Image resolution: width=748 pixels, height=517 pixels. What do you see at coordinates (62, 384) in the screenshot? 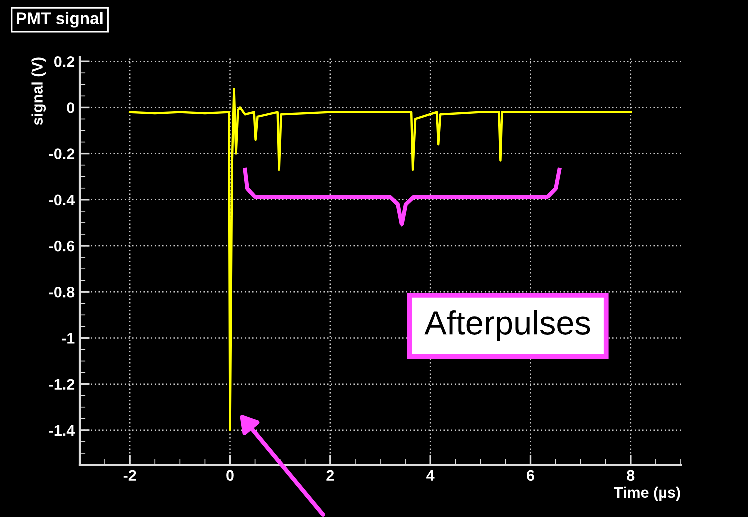
I see `y-tick-label: -1.2` at bounding box center [62, 384].